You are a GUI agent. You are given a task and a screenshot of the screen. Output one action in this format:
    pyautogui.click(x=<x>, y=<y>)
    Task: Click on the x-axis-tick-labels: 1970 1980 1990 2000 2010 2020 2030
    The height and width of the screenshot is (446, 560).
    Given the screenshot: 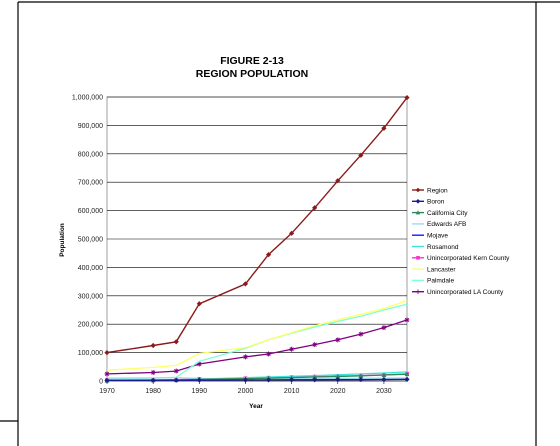 What is the action you would take?
    pyautogui.click(x=245, y=391)
    